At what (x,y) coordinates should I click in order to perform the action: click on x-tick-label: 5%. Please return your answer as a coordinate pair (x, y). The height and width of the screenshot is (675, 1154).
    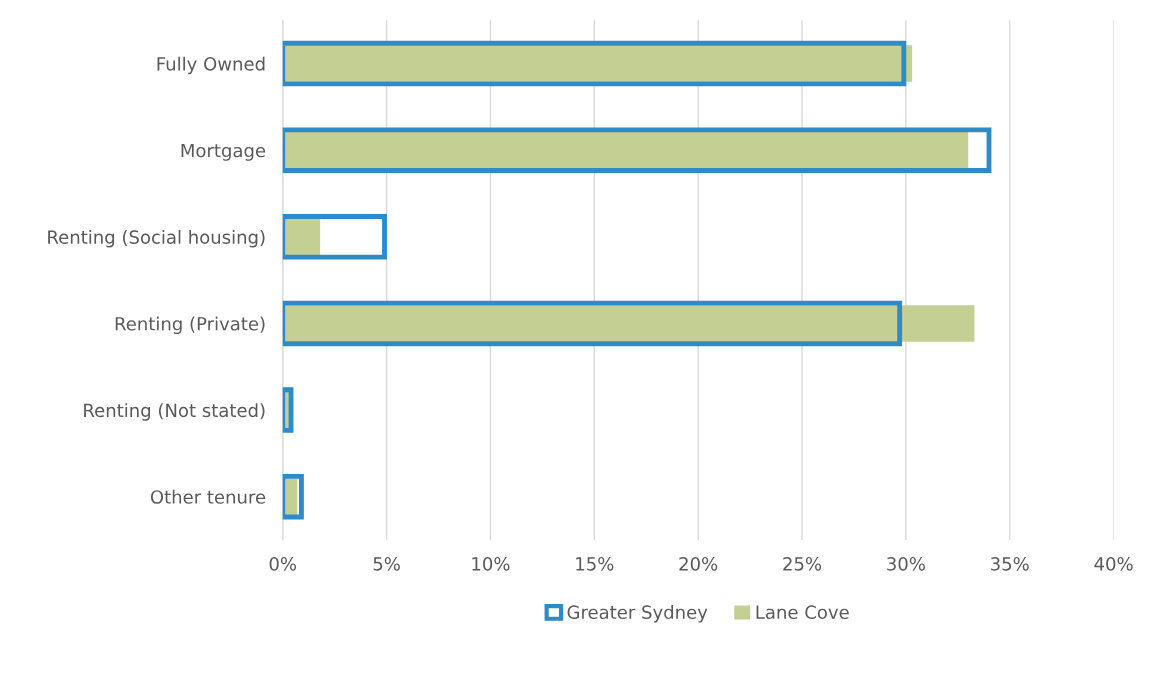
    Looking at the image, I should click on (386, 563).